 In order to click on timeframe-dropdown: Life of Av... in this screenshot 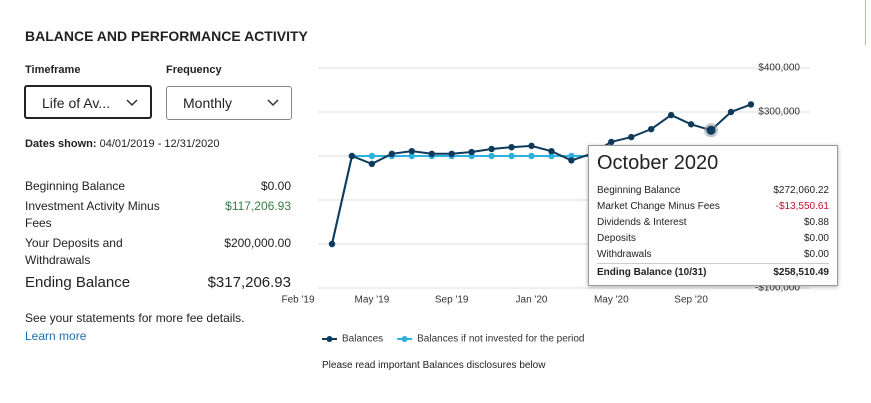, I will do `click(88, 102)`.